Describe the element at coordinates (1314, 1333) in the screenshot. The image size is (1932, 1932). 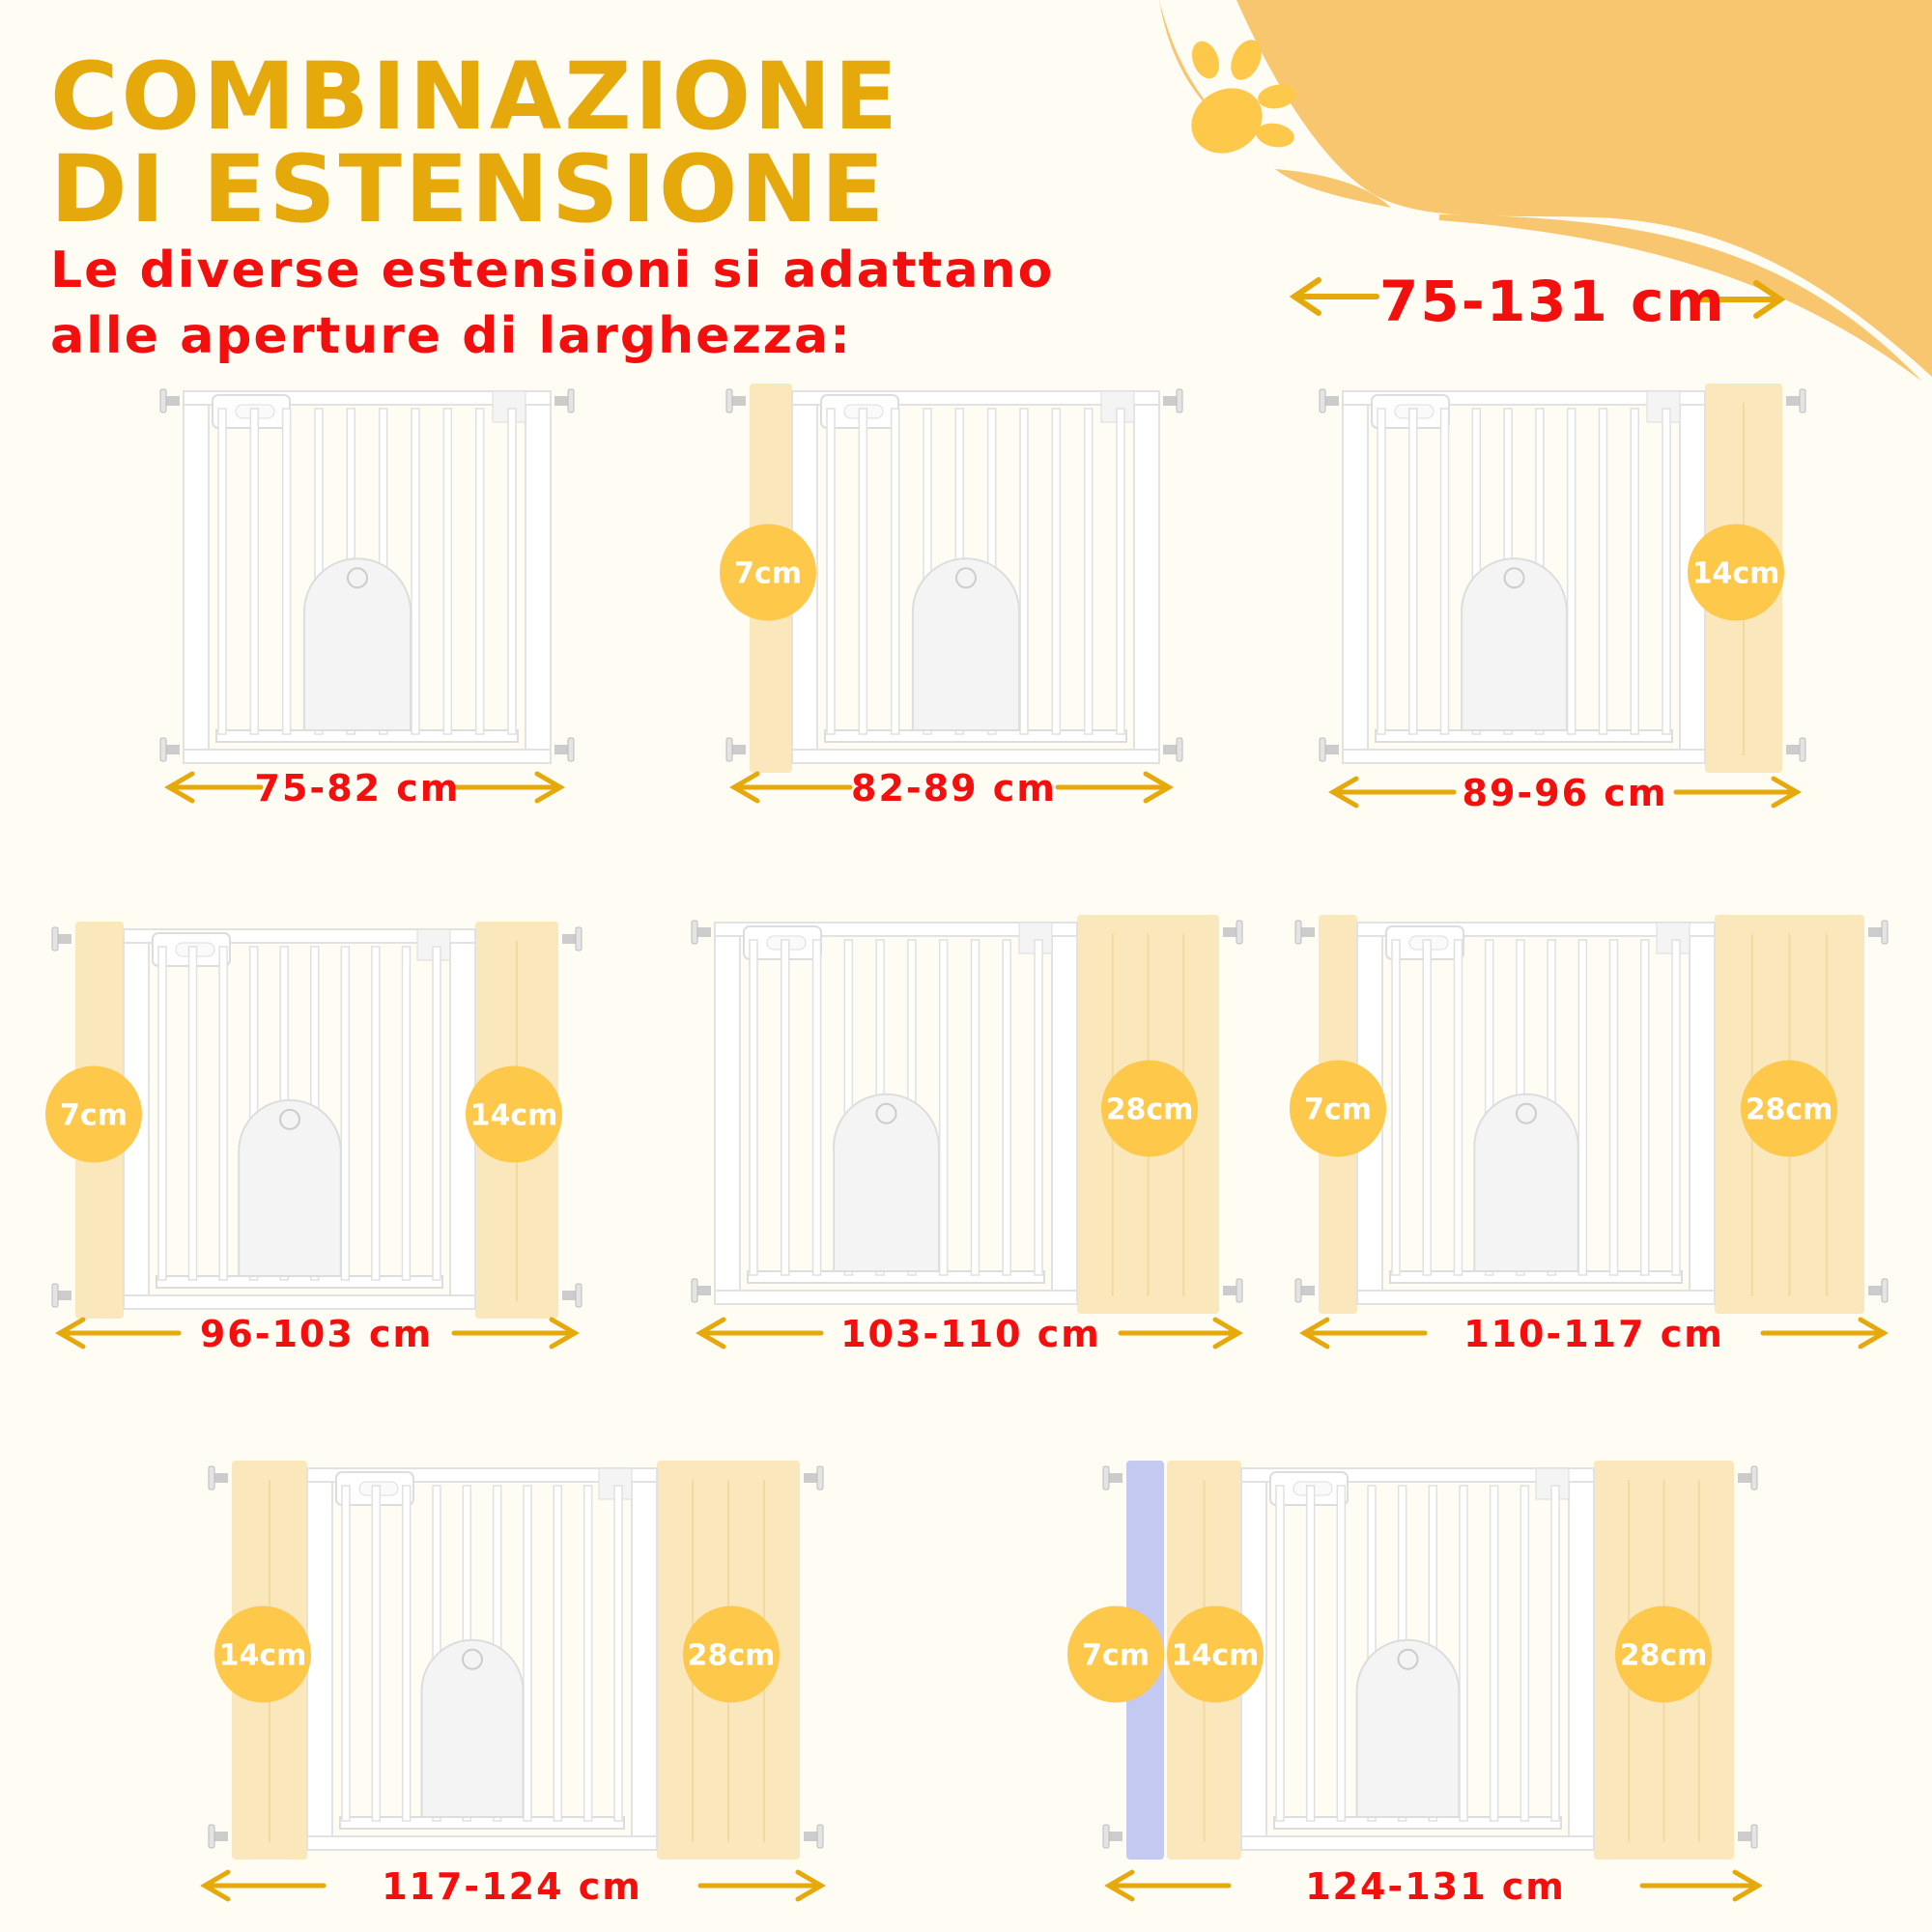
I see `arrow-left-icon` at that location.